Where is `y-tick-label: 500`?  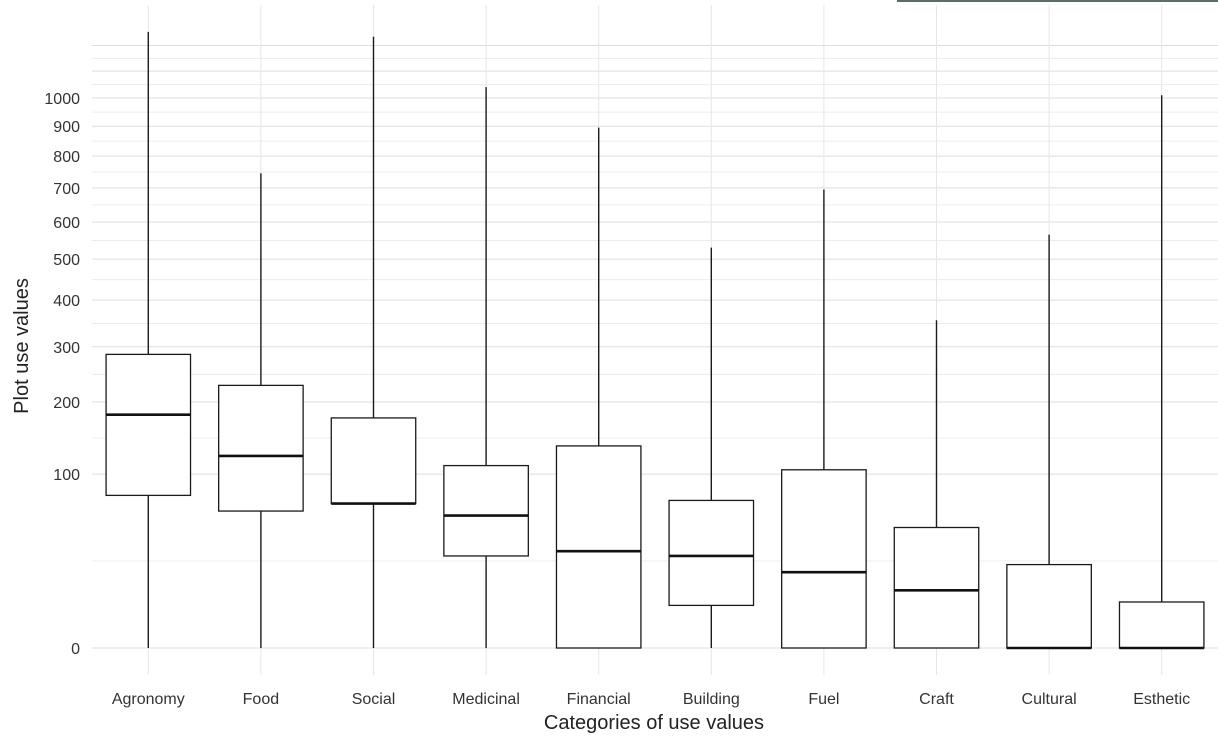 y-tick-label: 500 is located at coordinates (66, 260).